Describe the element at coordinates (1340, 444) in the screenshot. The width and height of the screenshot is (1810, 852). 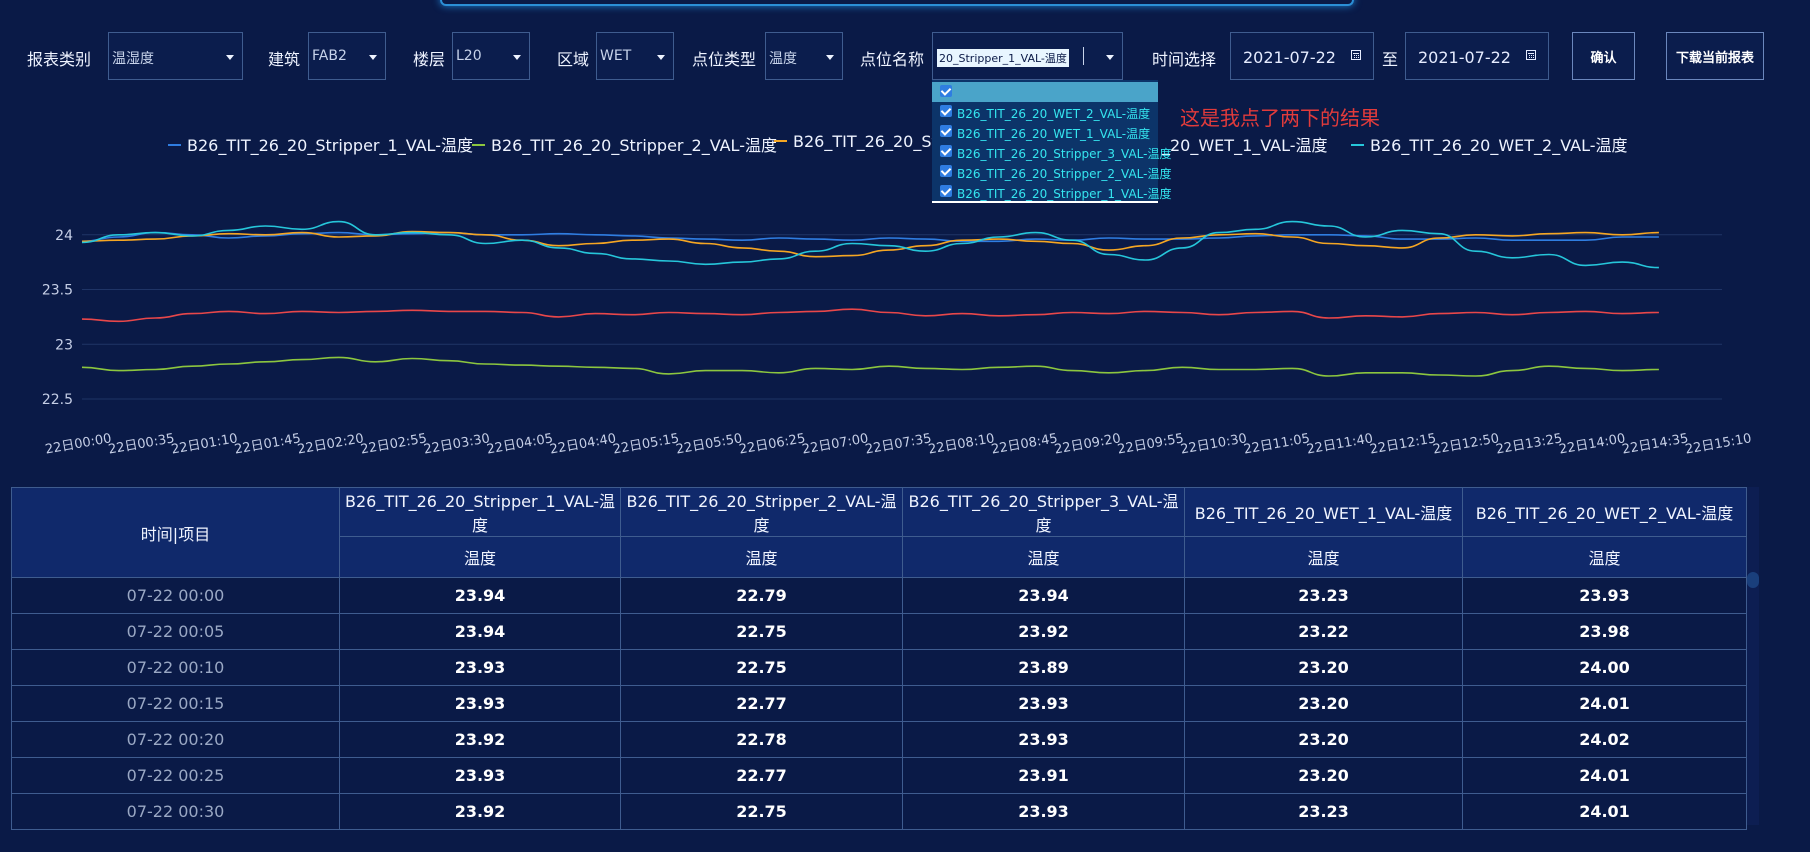
I see `x-tick-label: 22日11:40` at that location.